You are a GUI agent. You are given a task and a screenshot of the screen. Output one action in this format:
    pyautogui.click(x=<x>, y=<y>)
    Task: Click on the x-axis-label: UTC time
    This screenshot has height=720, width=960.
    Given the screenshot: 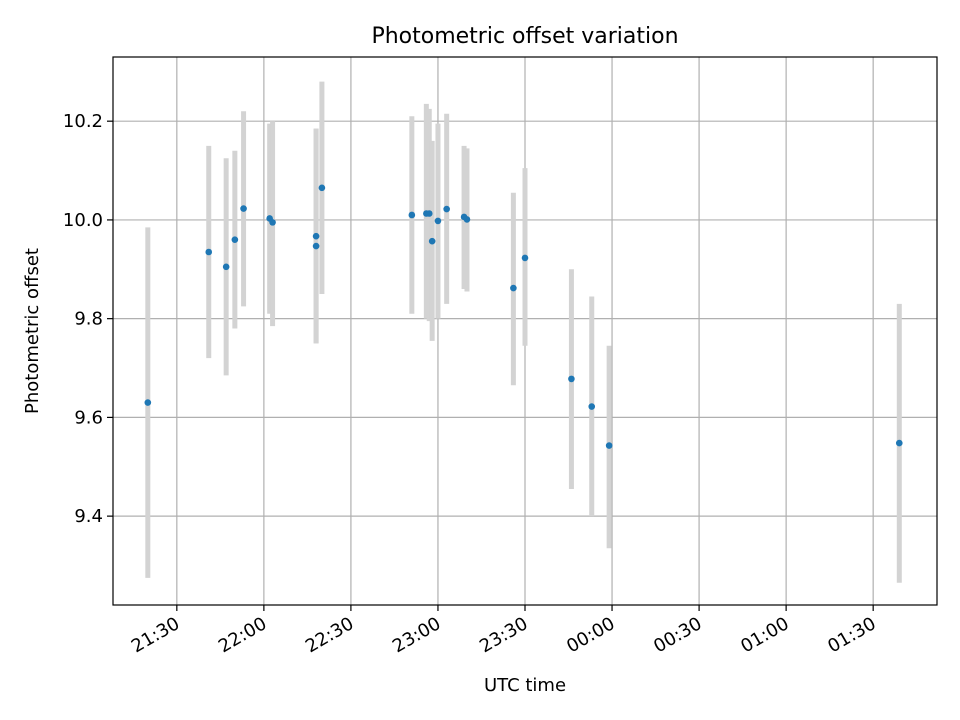 What is the action you would take?
    pyautogui.click(x=525, y=685)
    